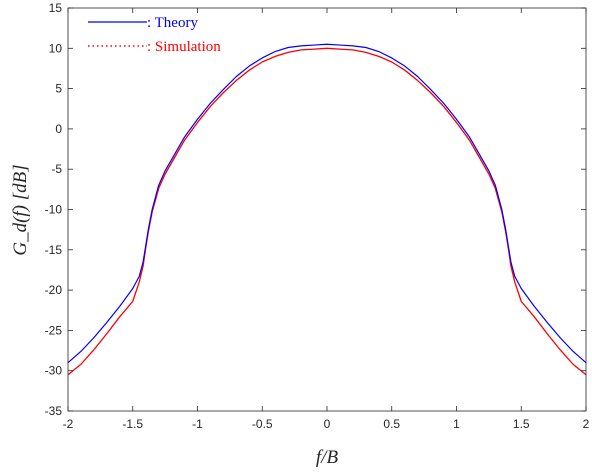 Image resolution: width=592 pixels, height=472 pixels. I want to click on x-tick-label: -1, so click(197, 424).